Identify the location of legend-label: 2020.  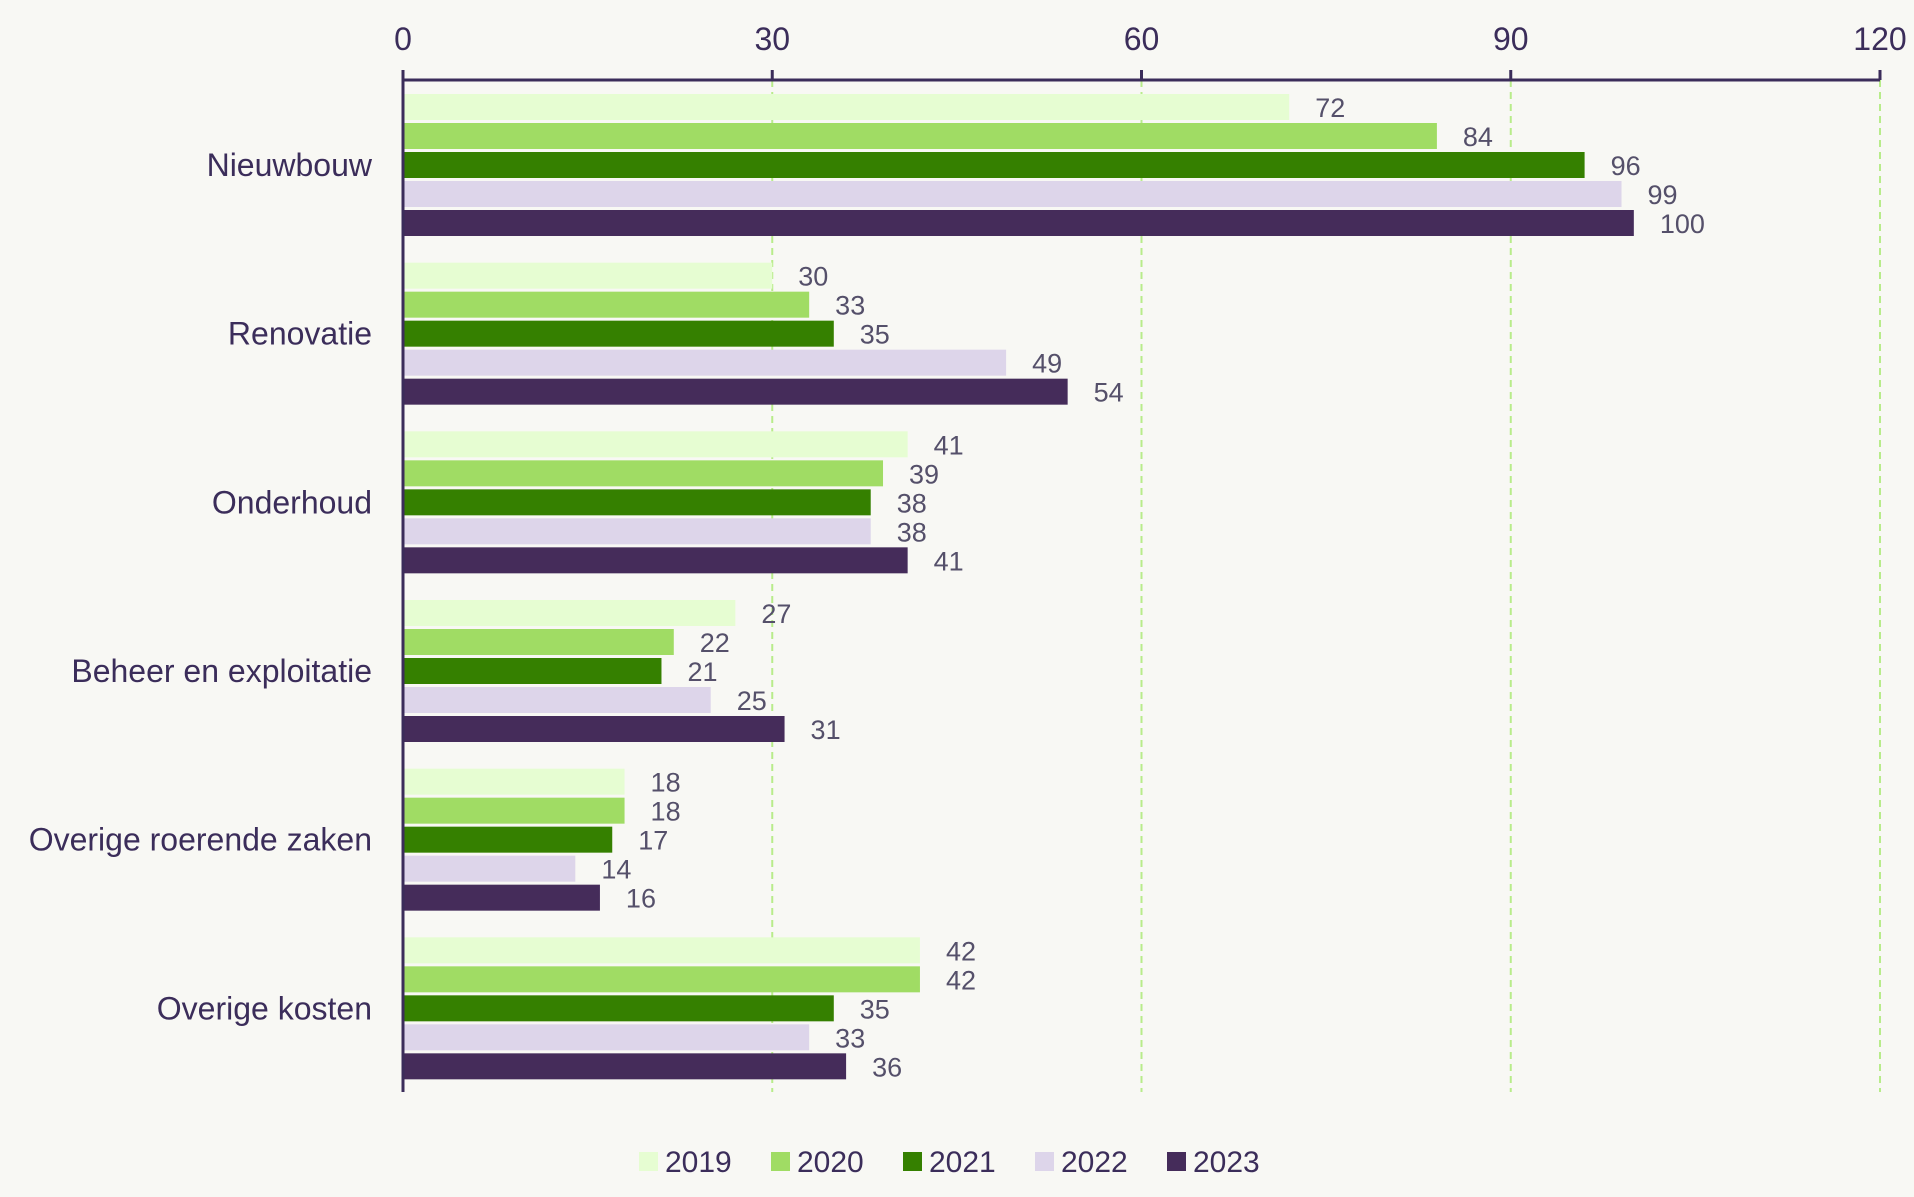
(830, 1162).